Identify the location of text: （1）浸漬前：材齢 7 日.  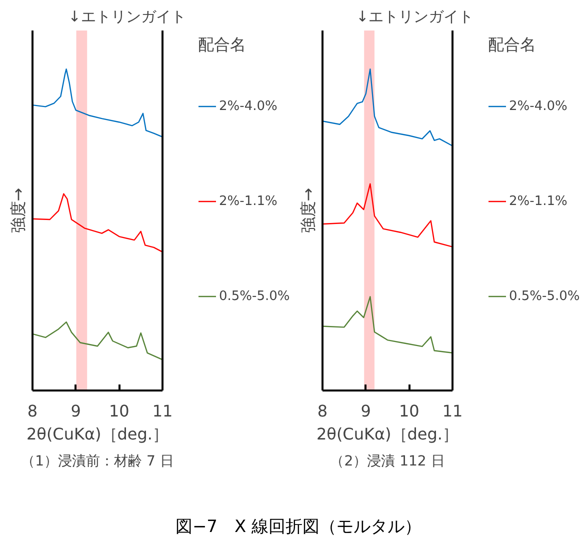
(97, 462).